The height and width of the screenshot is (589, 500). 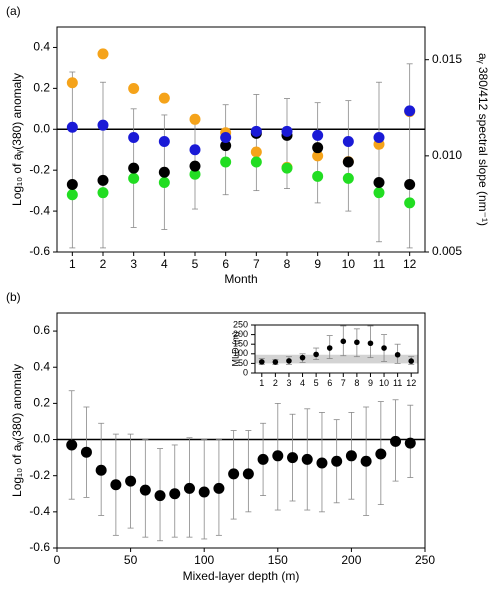 I want to click on x-axis-label: Month, so click(x=240, y=279).